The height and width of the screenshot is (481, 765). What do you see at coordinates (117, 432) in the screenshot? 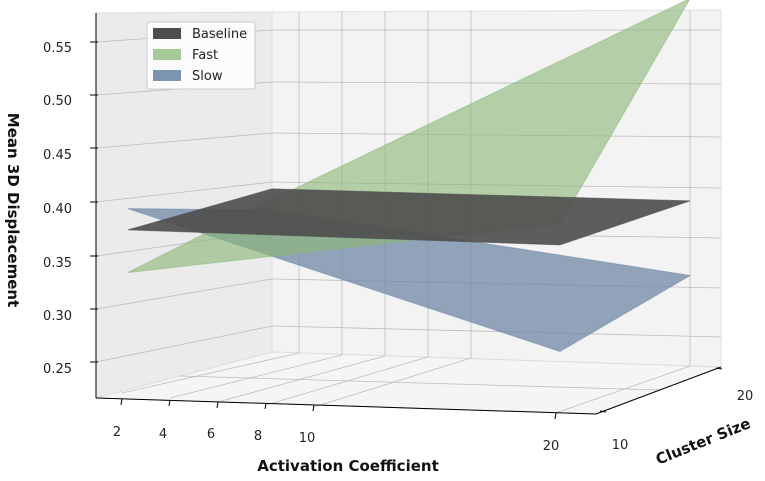
I see `x-tick-label: 2` at bounding box center [117, 432].